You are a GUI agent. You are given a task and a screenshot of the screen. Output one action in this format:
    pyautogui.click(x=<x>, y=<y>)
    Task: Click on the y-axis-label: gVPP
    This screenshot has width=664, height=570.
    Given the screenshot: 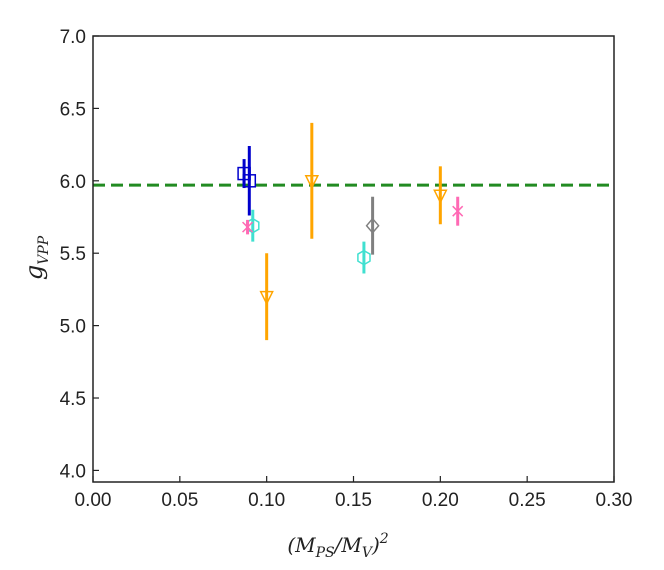 What is the action you would take?
    pyautogui.click(x=36, y=257)
    